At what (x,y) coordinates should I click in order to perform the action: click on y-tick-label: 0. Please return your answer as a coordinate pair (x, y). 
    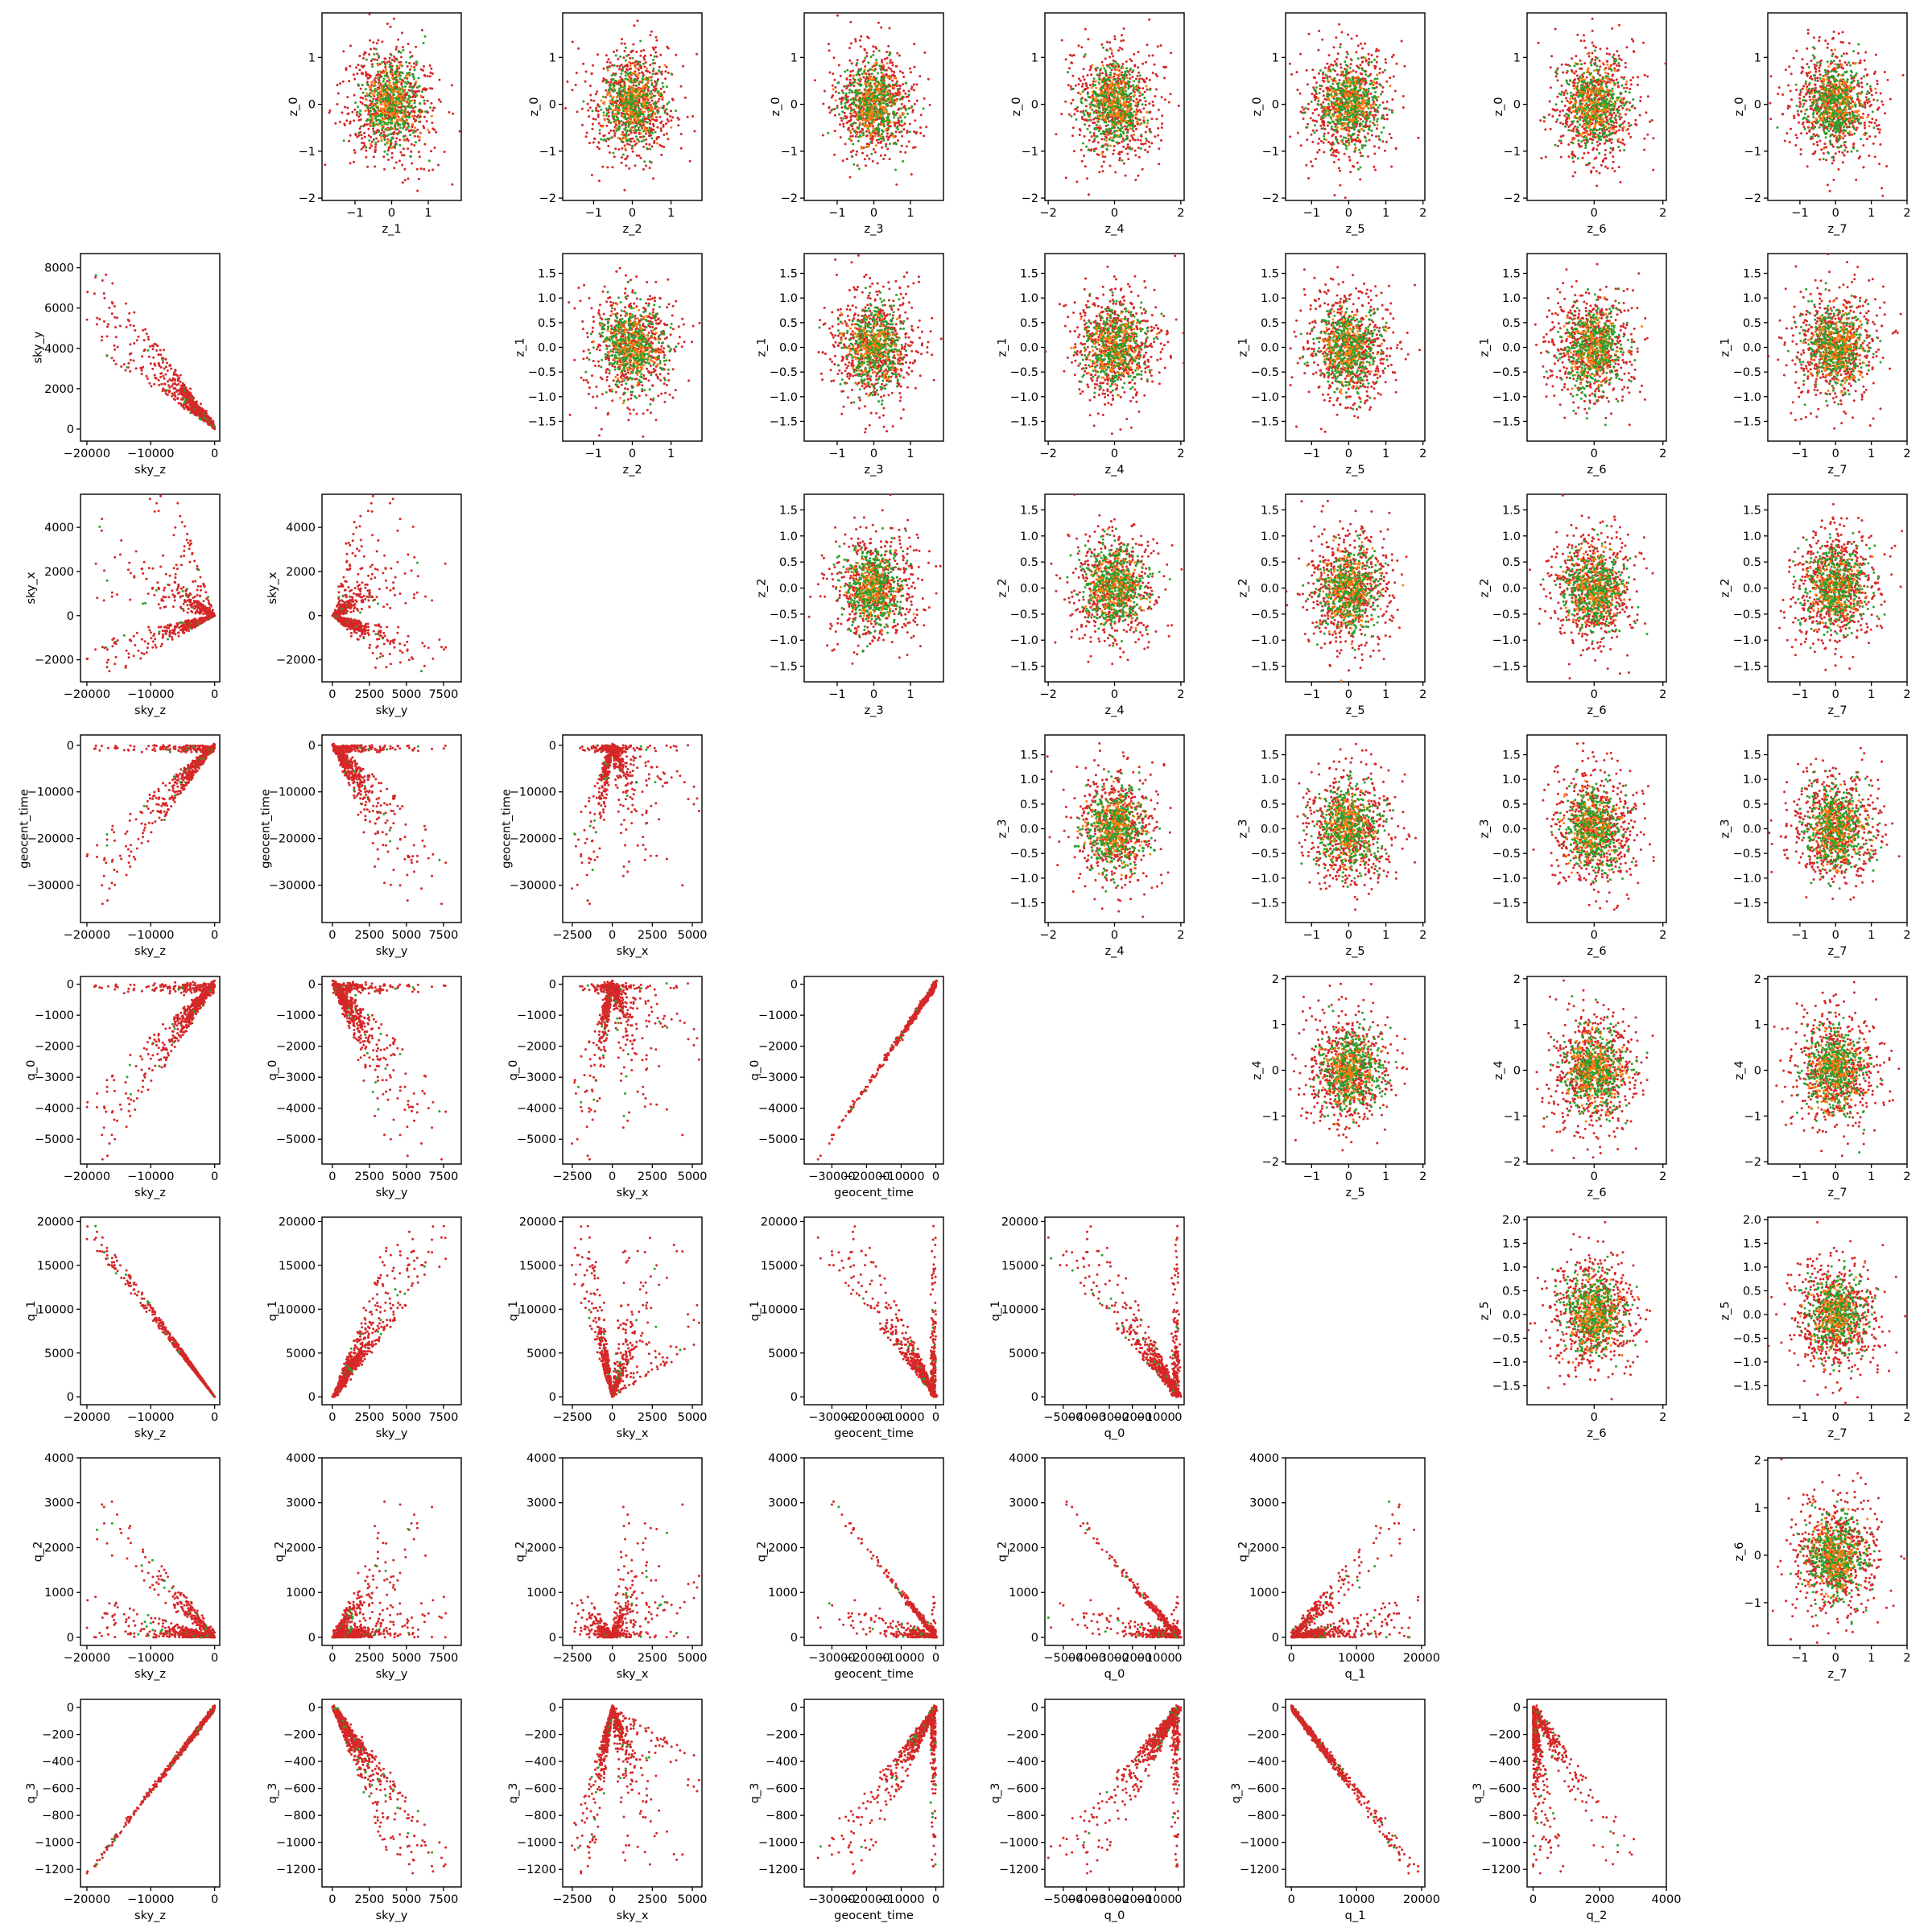
    Looking at the image, I should click on (1034, 106).